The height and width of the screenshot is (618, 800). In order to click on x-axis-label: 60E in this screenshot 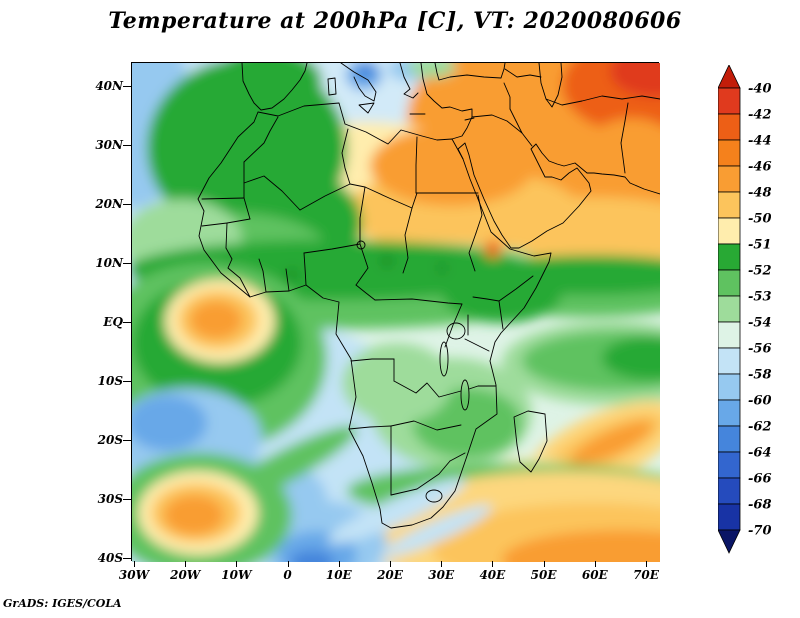, I will do `click(594, 575)`.